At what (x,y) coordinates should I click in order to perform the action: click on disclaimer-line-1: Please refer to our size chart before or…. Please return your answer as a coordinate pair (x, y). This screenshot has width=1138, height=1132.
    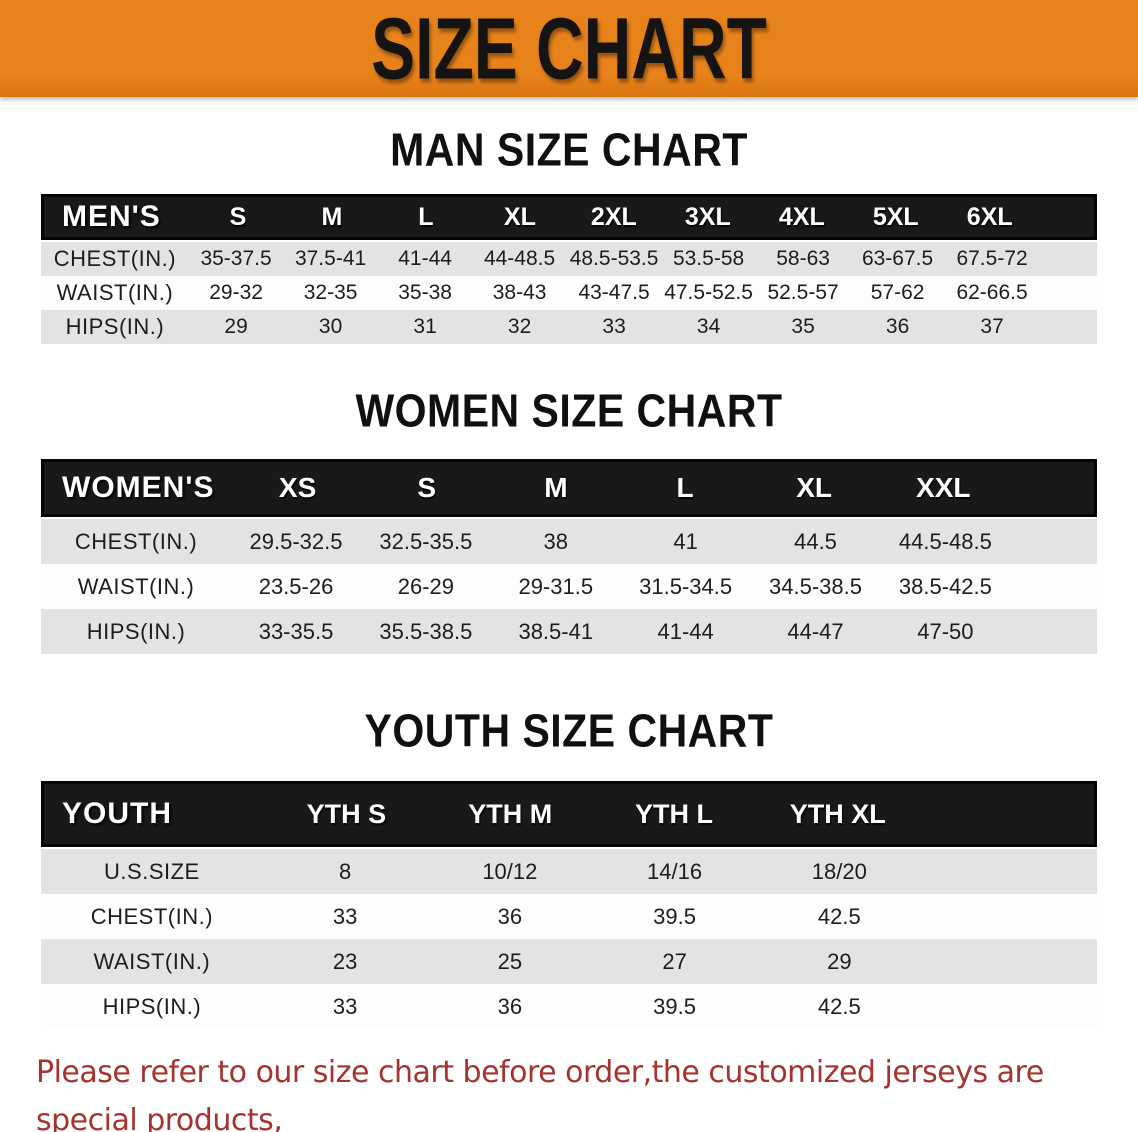
    Looking at the image, I should click on (540, 1093).